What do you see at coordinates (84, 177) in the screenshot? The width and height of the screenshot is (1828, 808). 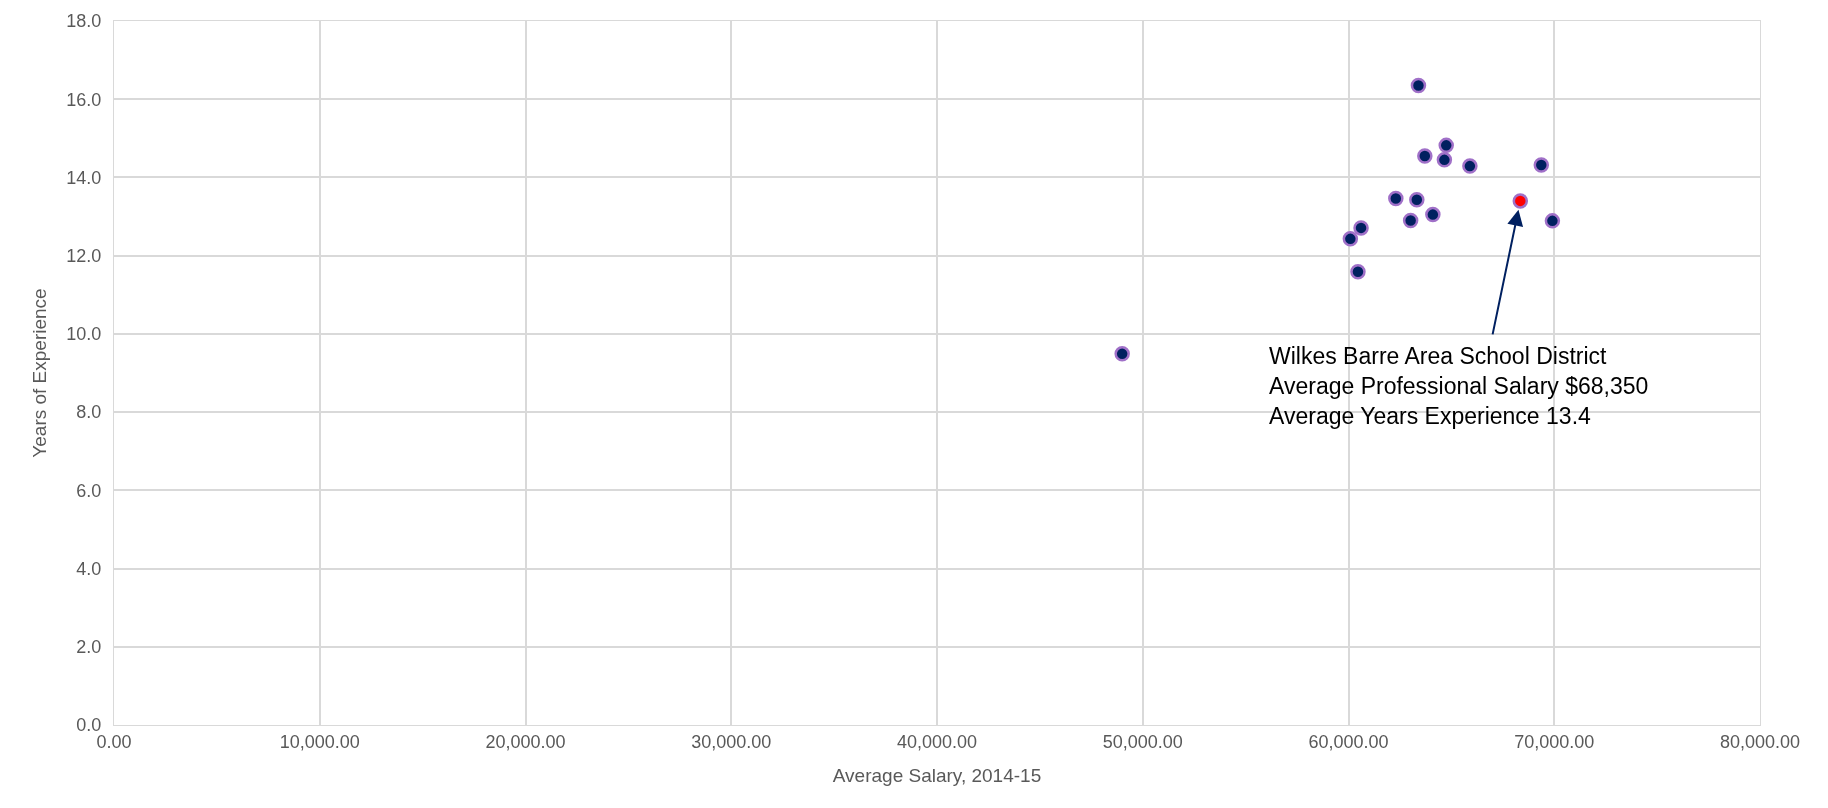 I see `y-tick-label: 14.0` at bounding box center [84, 177].